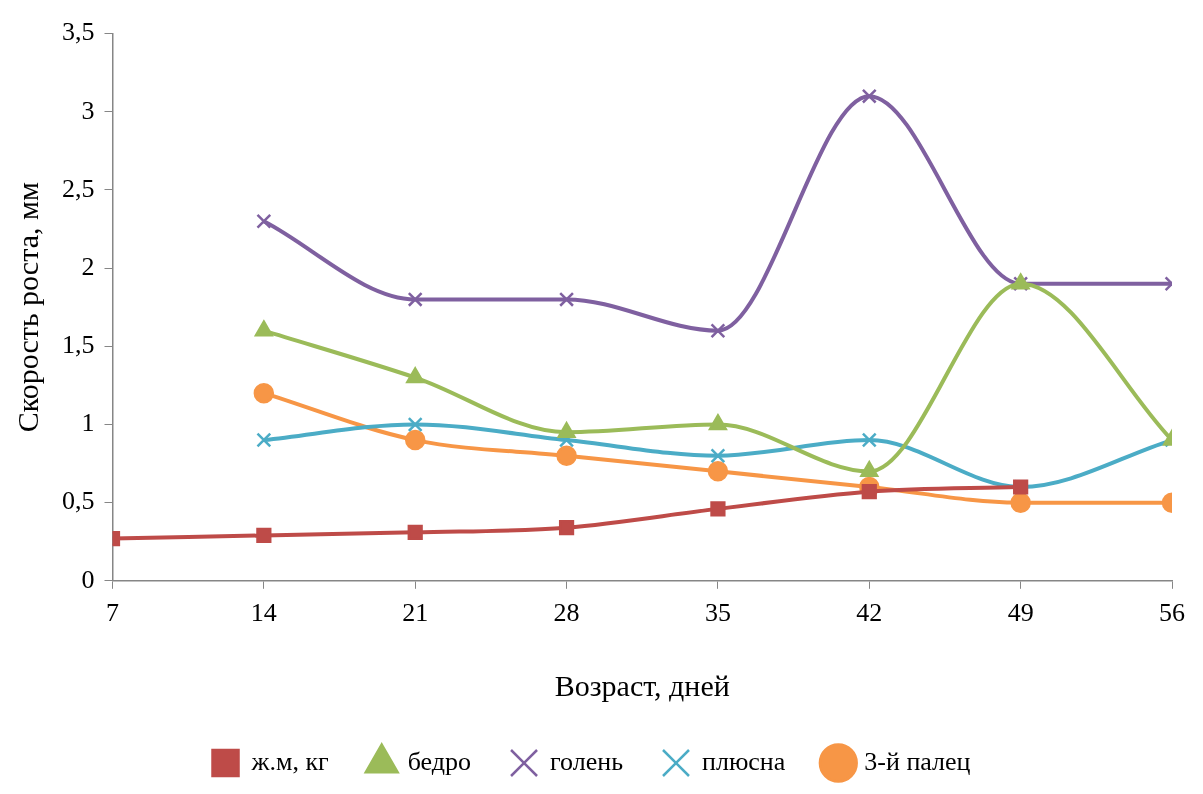  I want to click on legend-label: голень, so click(587, 761).